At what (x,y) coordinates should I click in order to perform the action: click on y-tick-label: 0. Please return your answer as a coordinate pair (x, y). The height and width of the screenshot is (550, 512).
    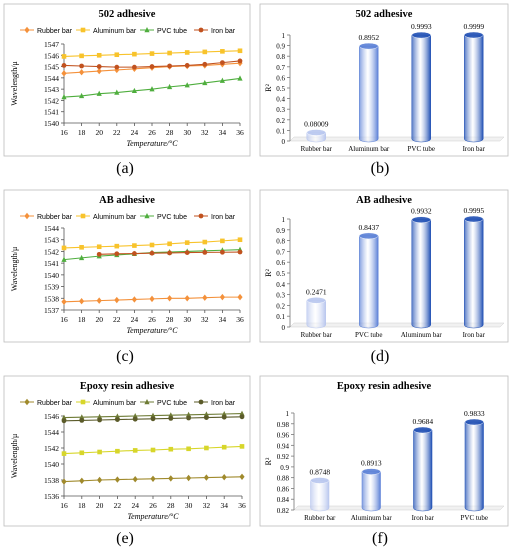
    Looking at the image, I should click on (284, 142).